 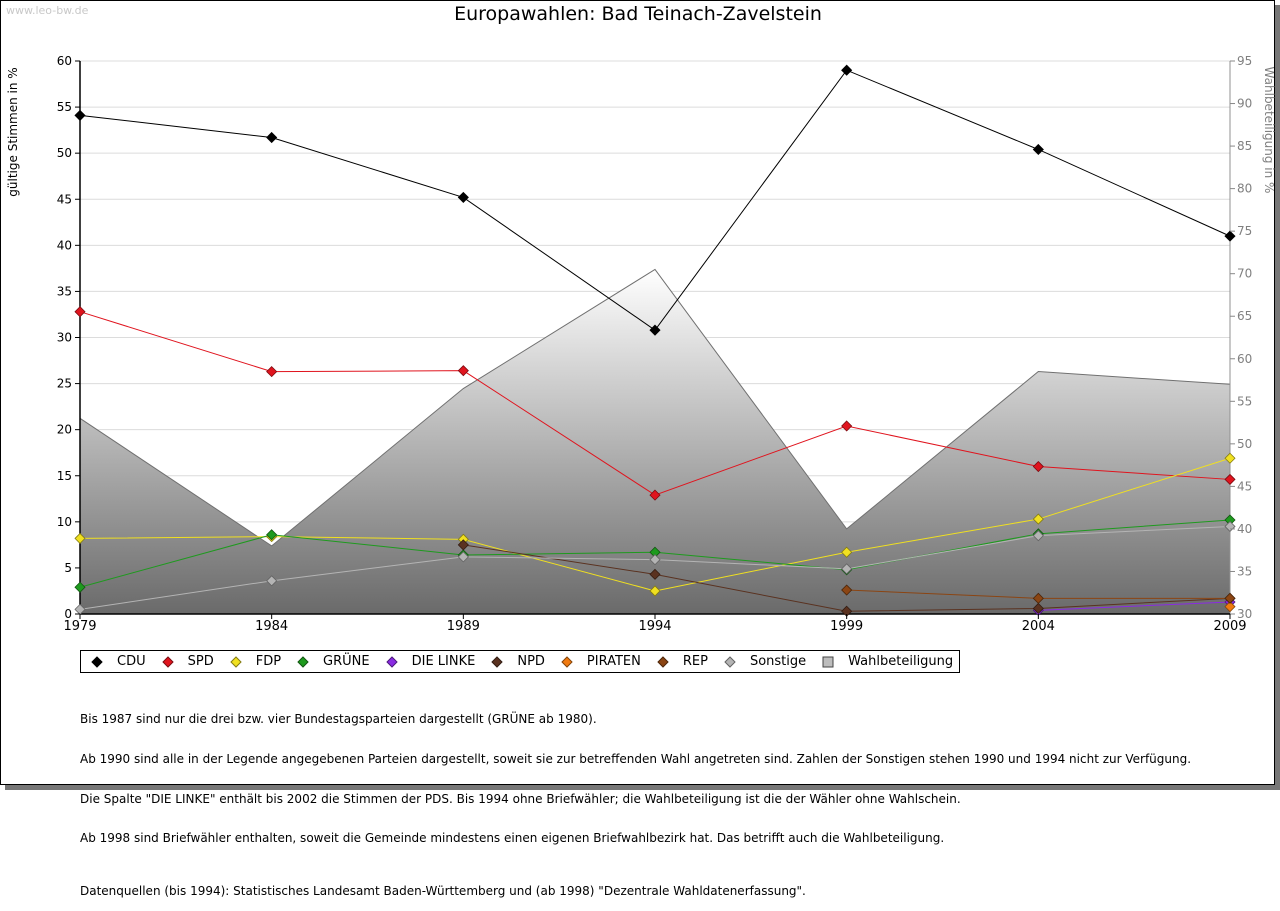 I want to click on y-tick-label: 10, so click(x=64, y=522).